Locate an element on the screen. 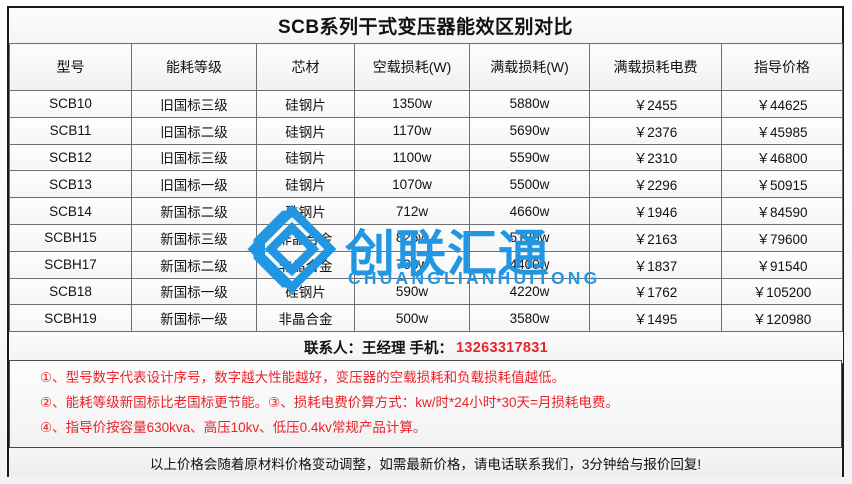 Image resolution: width=852 pixels, height=484 pixels. table-cell: ￥2455 is located at coordinates (655, 104).